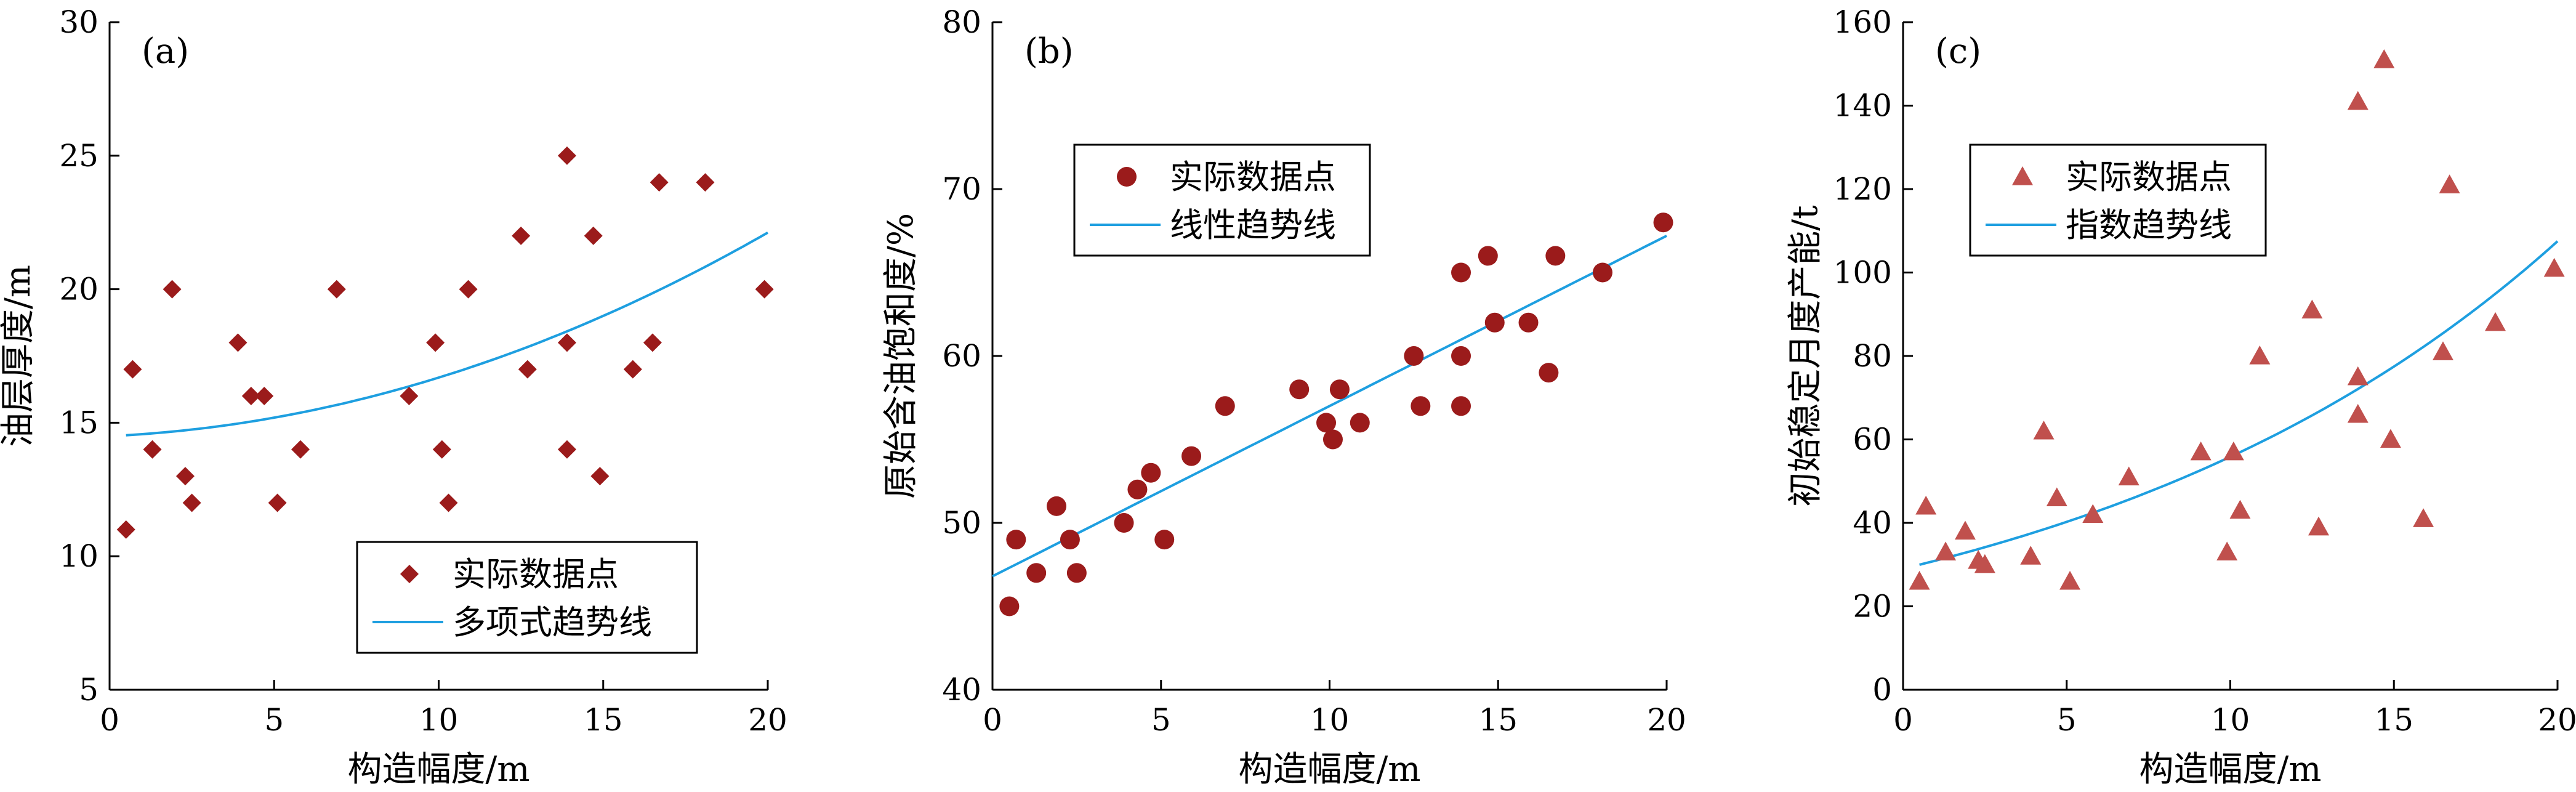 This screenshot has width=2576, height=792. Describe the element at coordinates (1862, 273) in the screenshot. I see `y-tick-label: 100` at that location.